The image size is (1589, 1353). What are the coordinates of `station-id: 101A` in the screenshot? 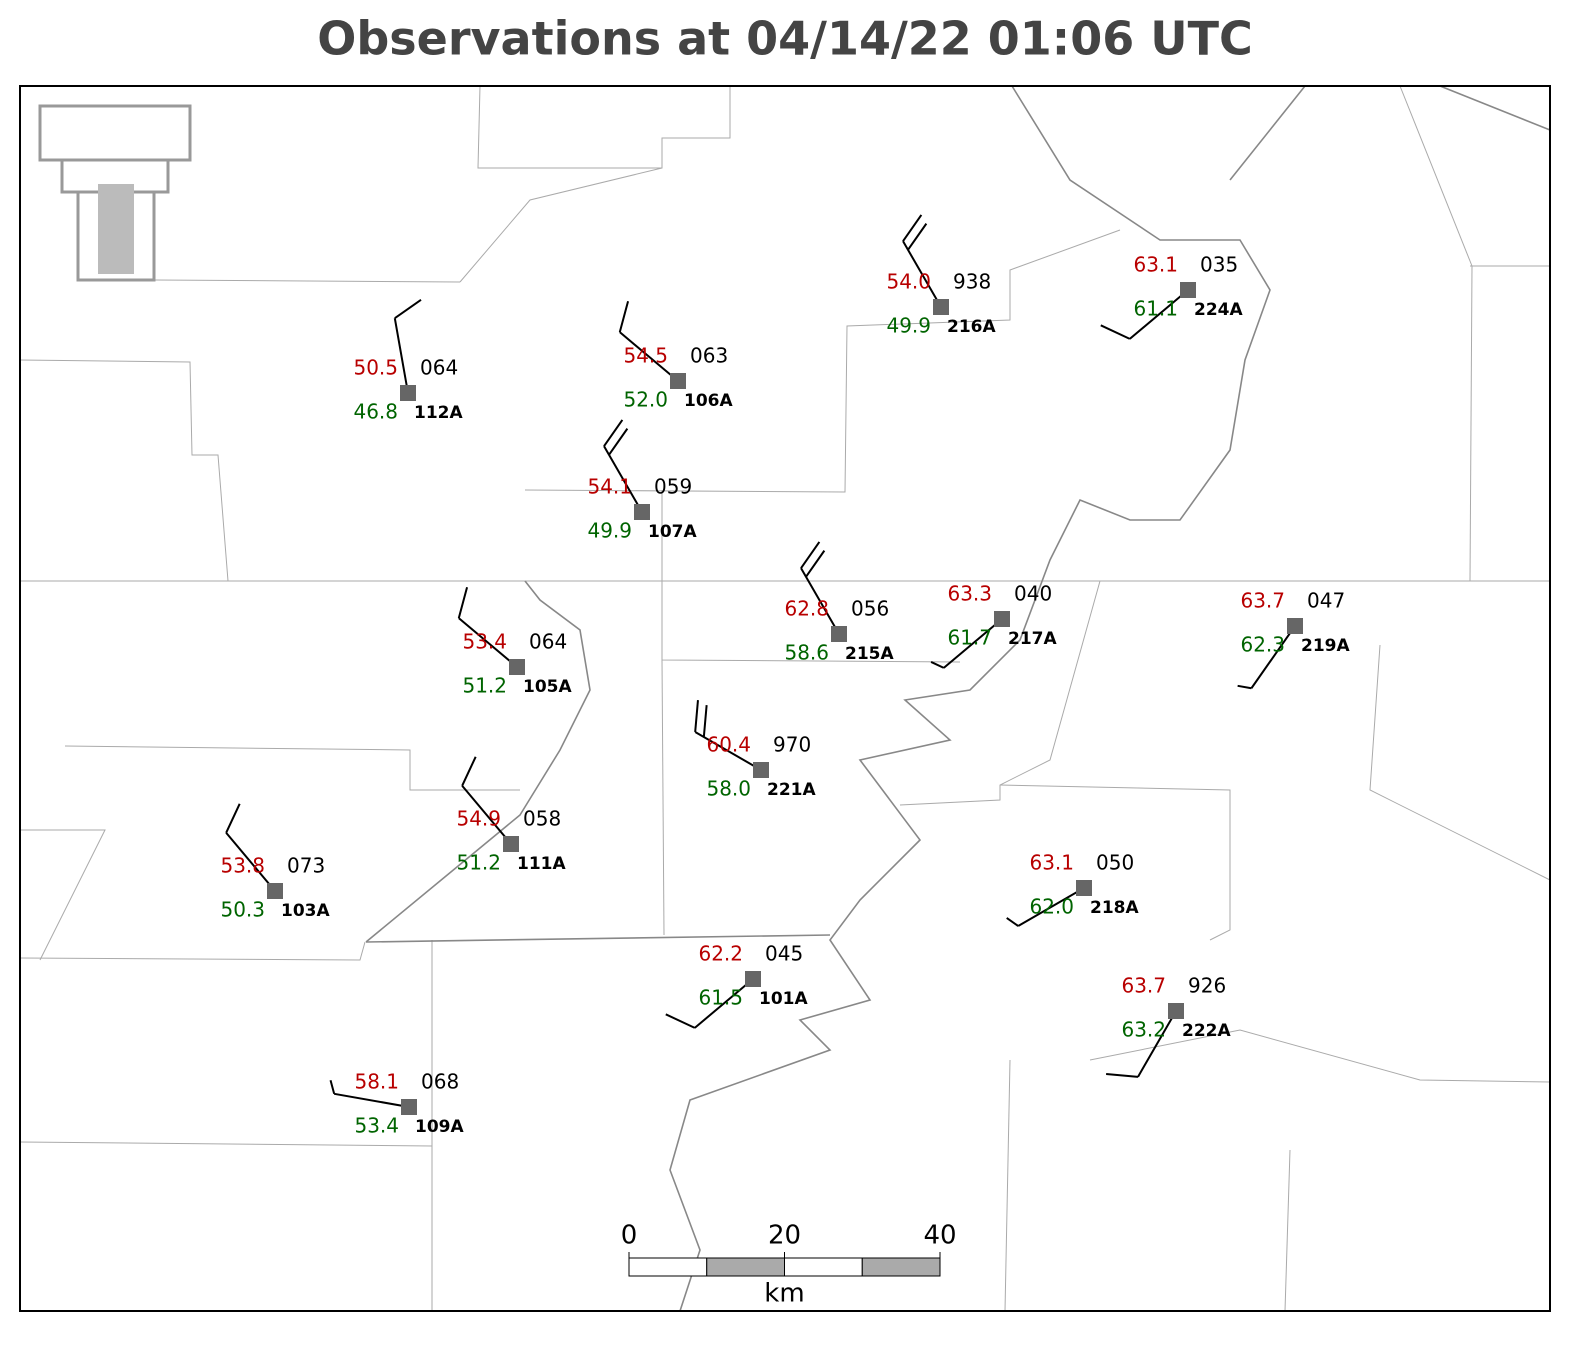 It's located at (783, 999).